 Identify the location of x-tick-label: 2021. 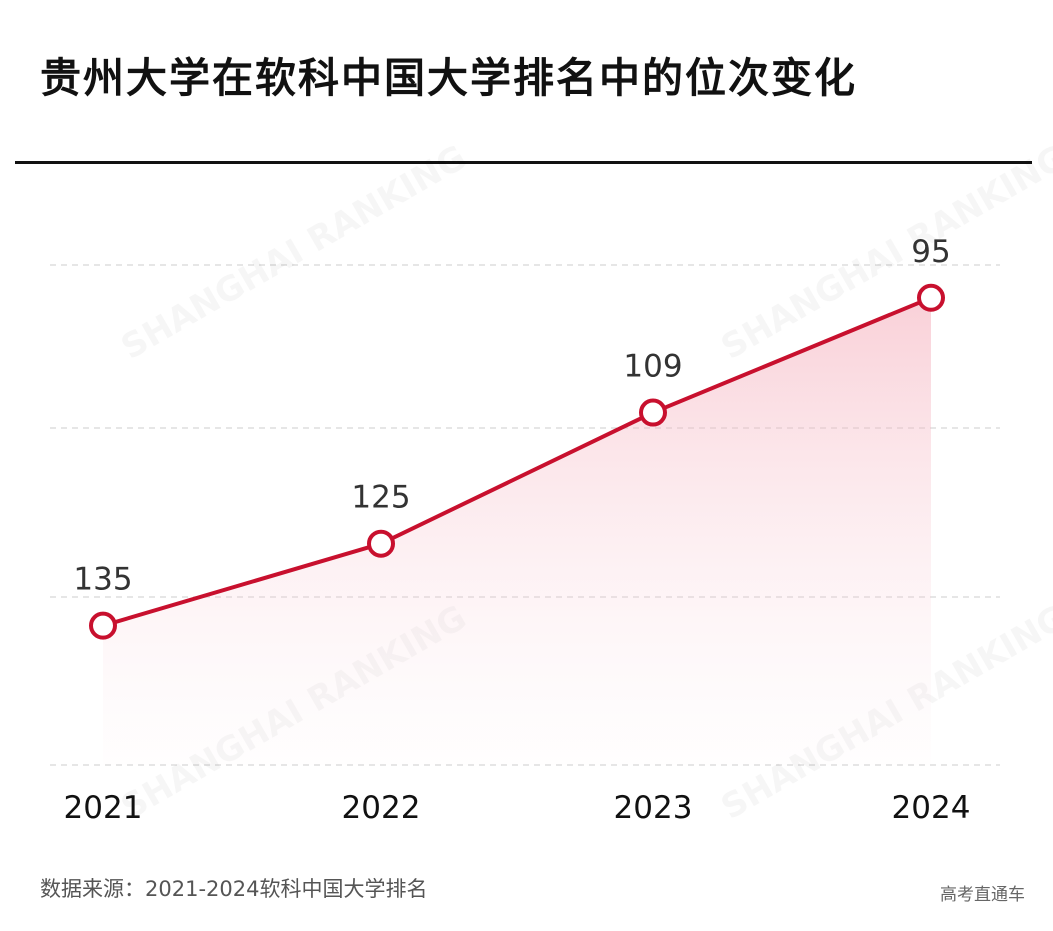
(103, 808).